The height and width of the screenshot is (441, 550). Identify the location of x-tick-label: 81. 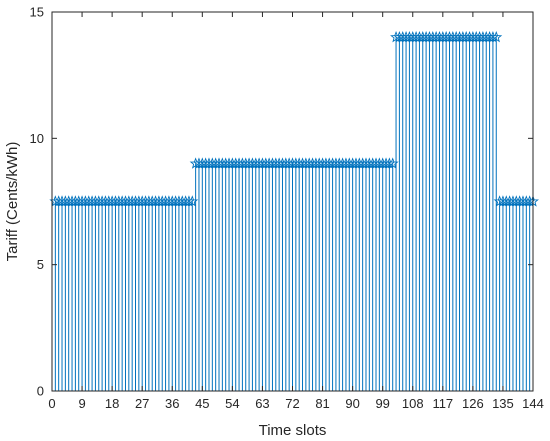
(322, 403).